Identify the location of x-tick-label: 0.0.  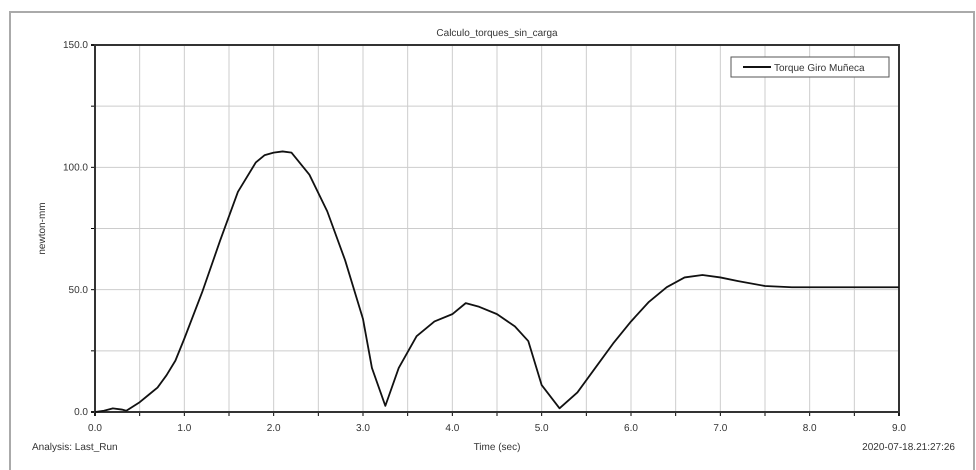
(95, 428).